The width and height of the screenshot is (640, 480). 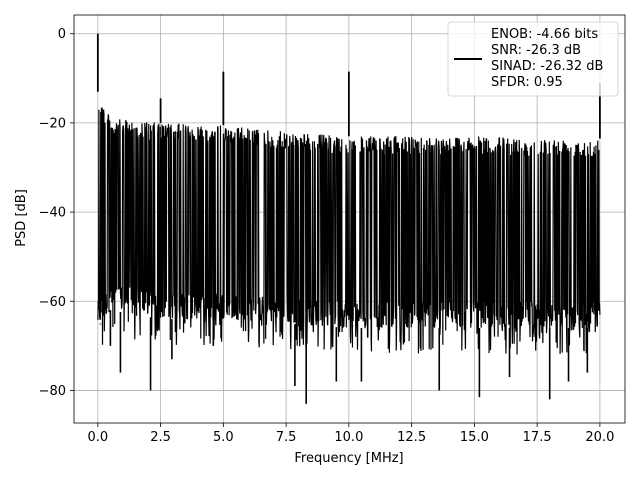 I want to click on x-axis-label: Frequency [MHz], so click(x=348, y=458).